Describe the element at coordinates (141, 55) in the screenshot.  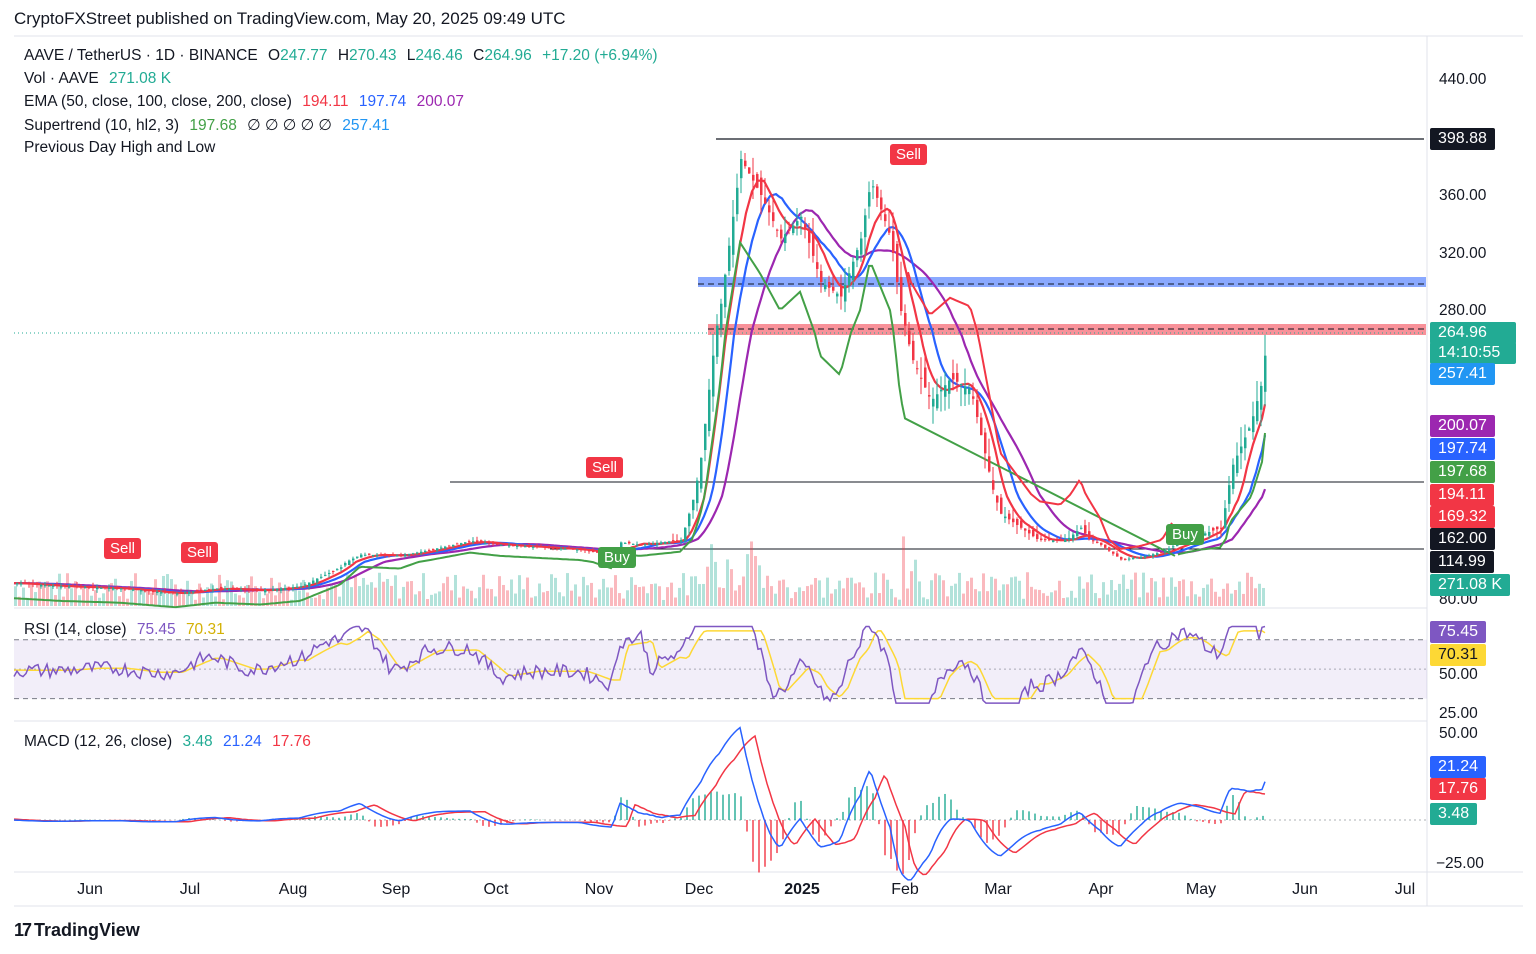
I see `legend-symbol: AAVE / TetherUS · 1D · BINANCE` at that location.